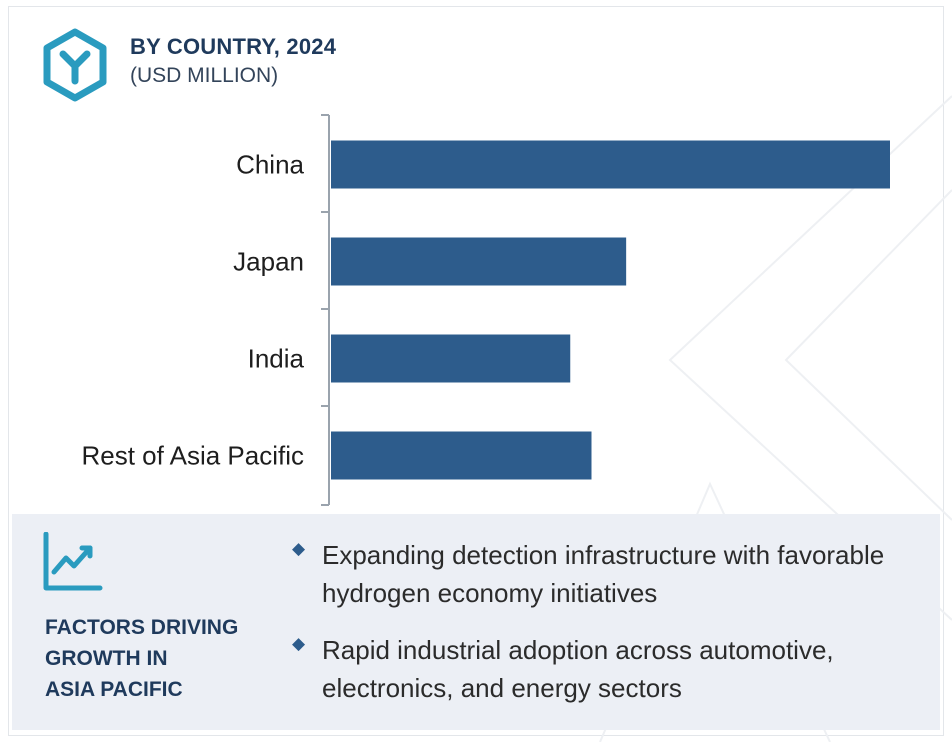 The height and width of the screenshot is (742, 952). I want to click on category-label: Japan, so click(268, 262).